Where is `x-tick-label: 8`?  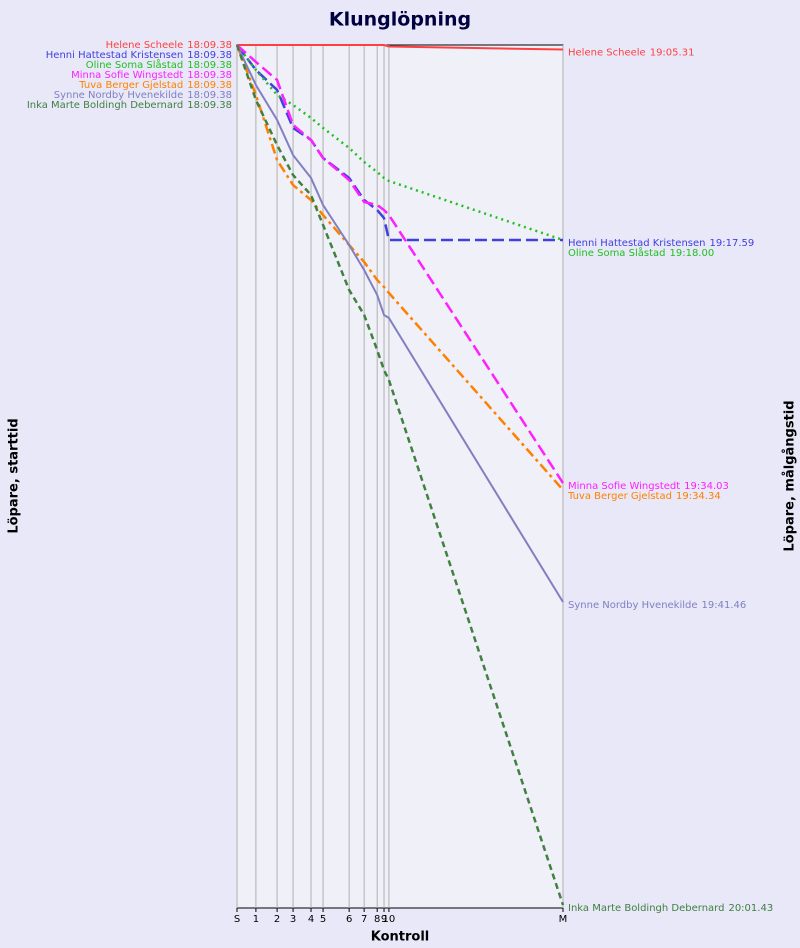
x-tick-label: 8 is located at coordinates (377, 919).